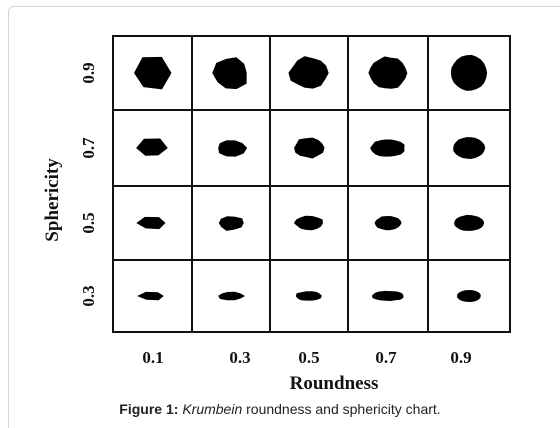 This screenshot has height=428, width=560. I want to click on caption-text: roundness and sphericity chart., so click(343, 409).